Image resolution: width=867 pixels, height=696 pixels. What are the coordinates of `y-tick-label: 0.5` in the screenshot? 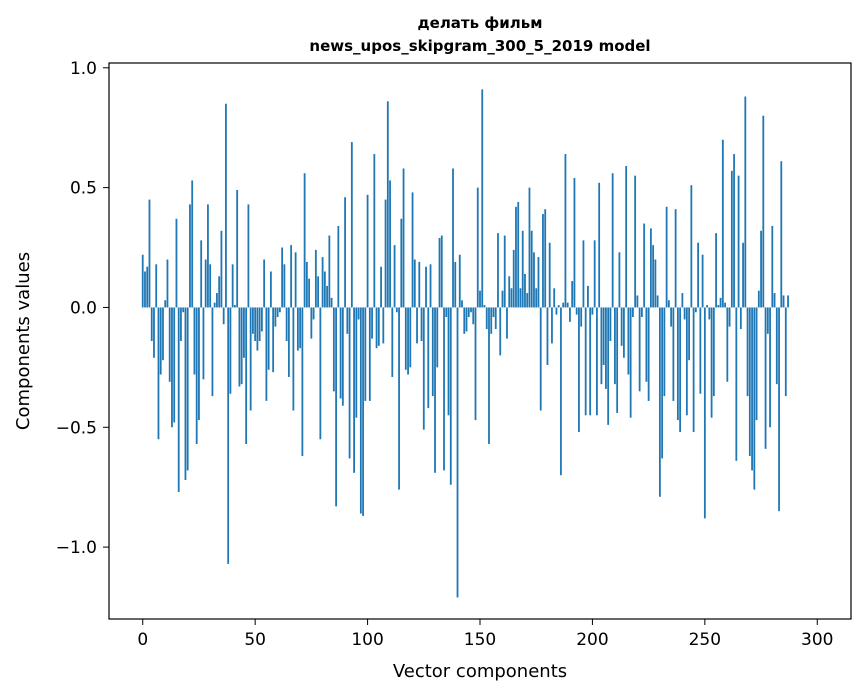 It's located at (83, 189).